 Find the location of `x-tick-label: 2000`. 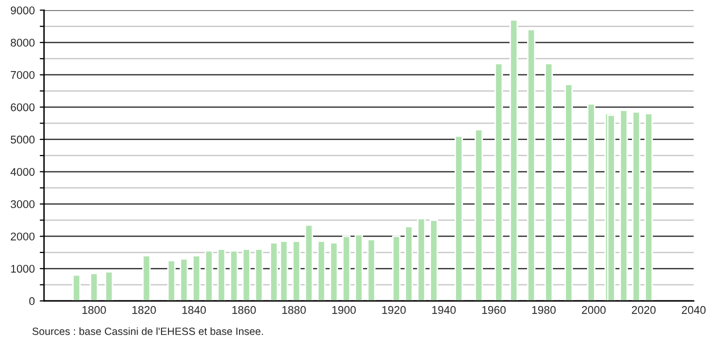

x-tick-label: 2000 is located at coordinates (594, 310).